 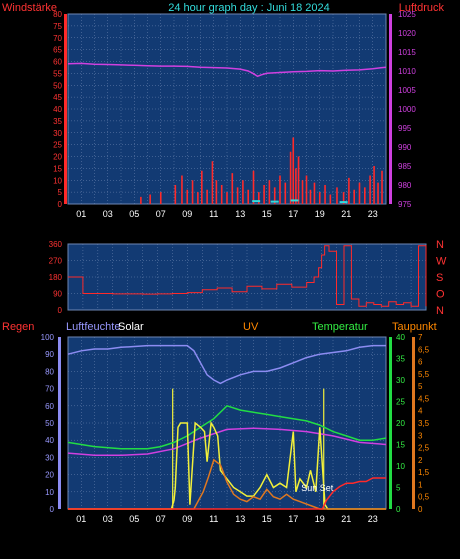 What do you see at coordinates (407, 52) in the screenshot?
I see `y-tick-label: 1015` at bounding box center [407, 52].